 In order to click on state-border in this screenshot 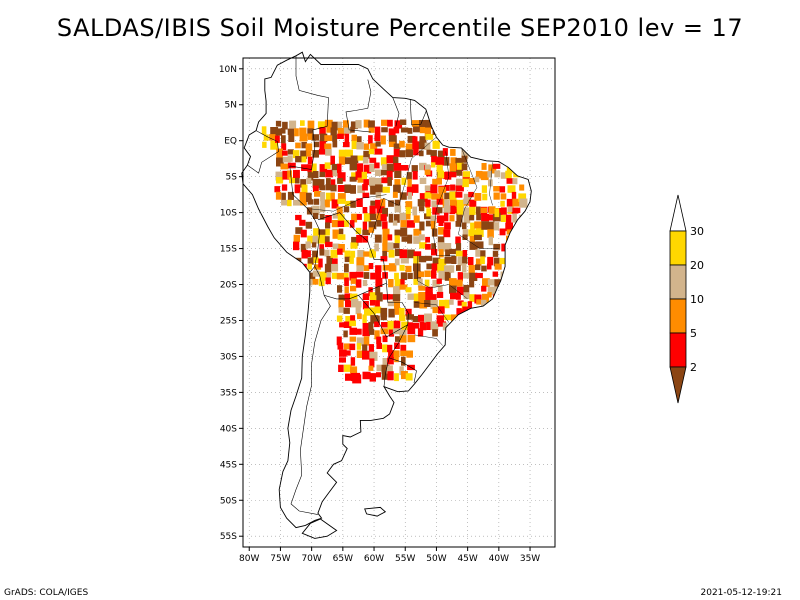, I will do `click(478, 241)`.